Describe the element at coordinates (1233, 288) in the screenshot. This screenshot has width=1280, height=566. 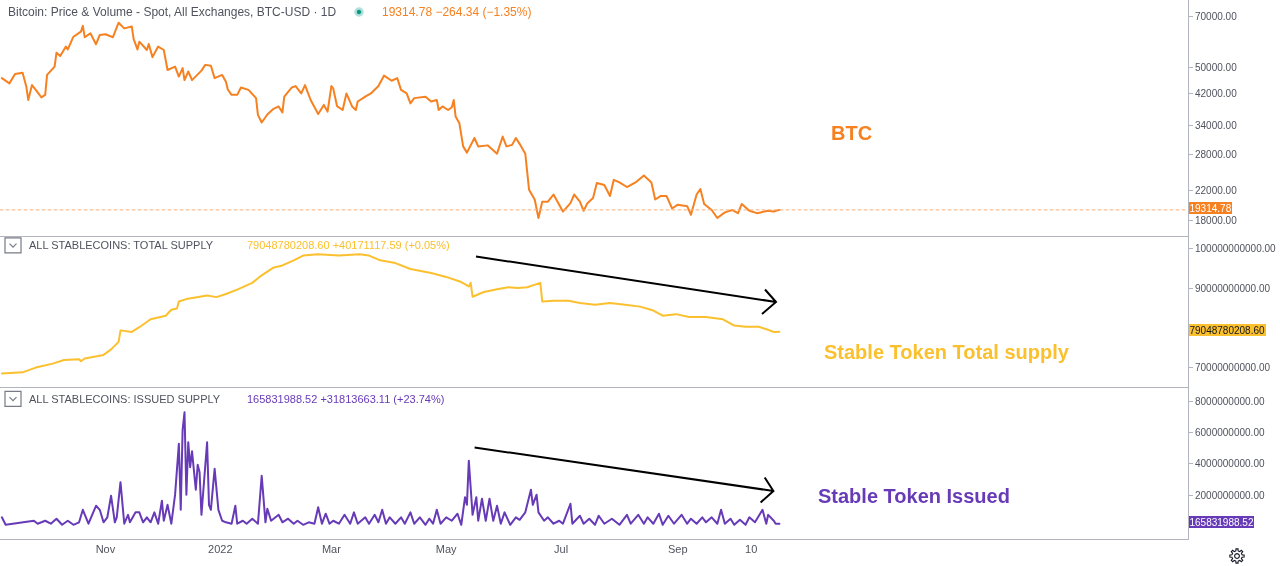
I see `y-tick-label: 90000000000.00` at that location.